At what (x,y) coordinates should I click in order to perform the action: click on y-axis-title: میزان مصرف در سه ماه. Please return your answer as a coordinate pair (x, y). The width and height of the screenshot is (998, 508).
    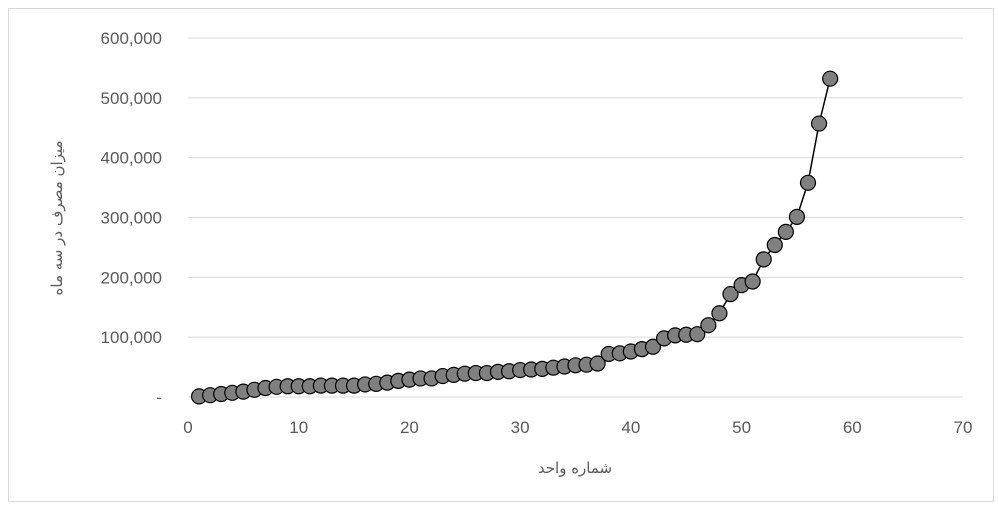
    Looking at the image, I should click on (57, 218).